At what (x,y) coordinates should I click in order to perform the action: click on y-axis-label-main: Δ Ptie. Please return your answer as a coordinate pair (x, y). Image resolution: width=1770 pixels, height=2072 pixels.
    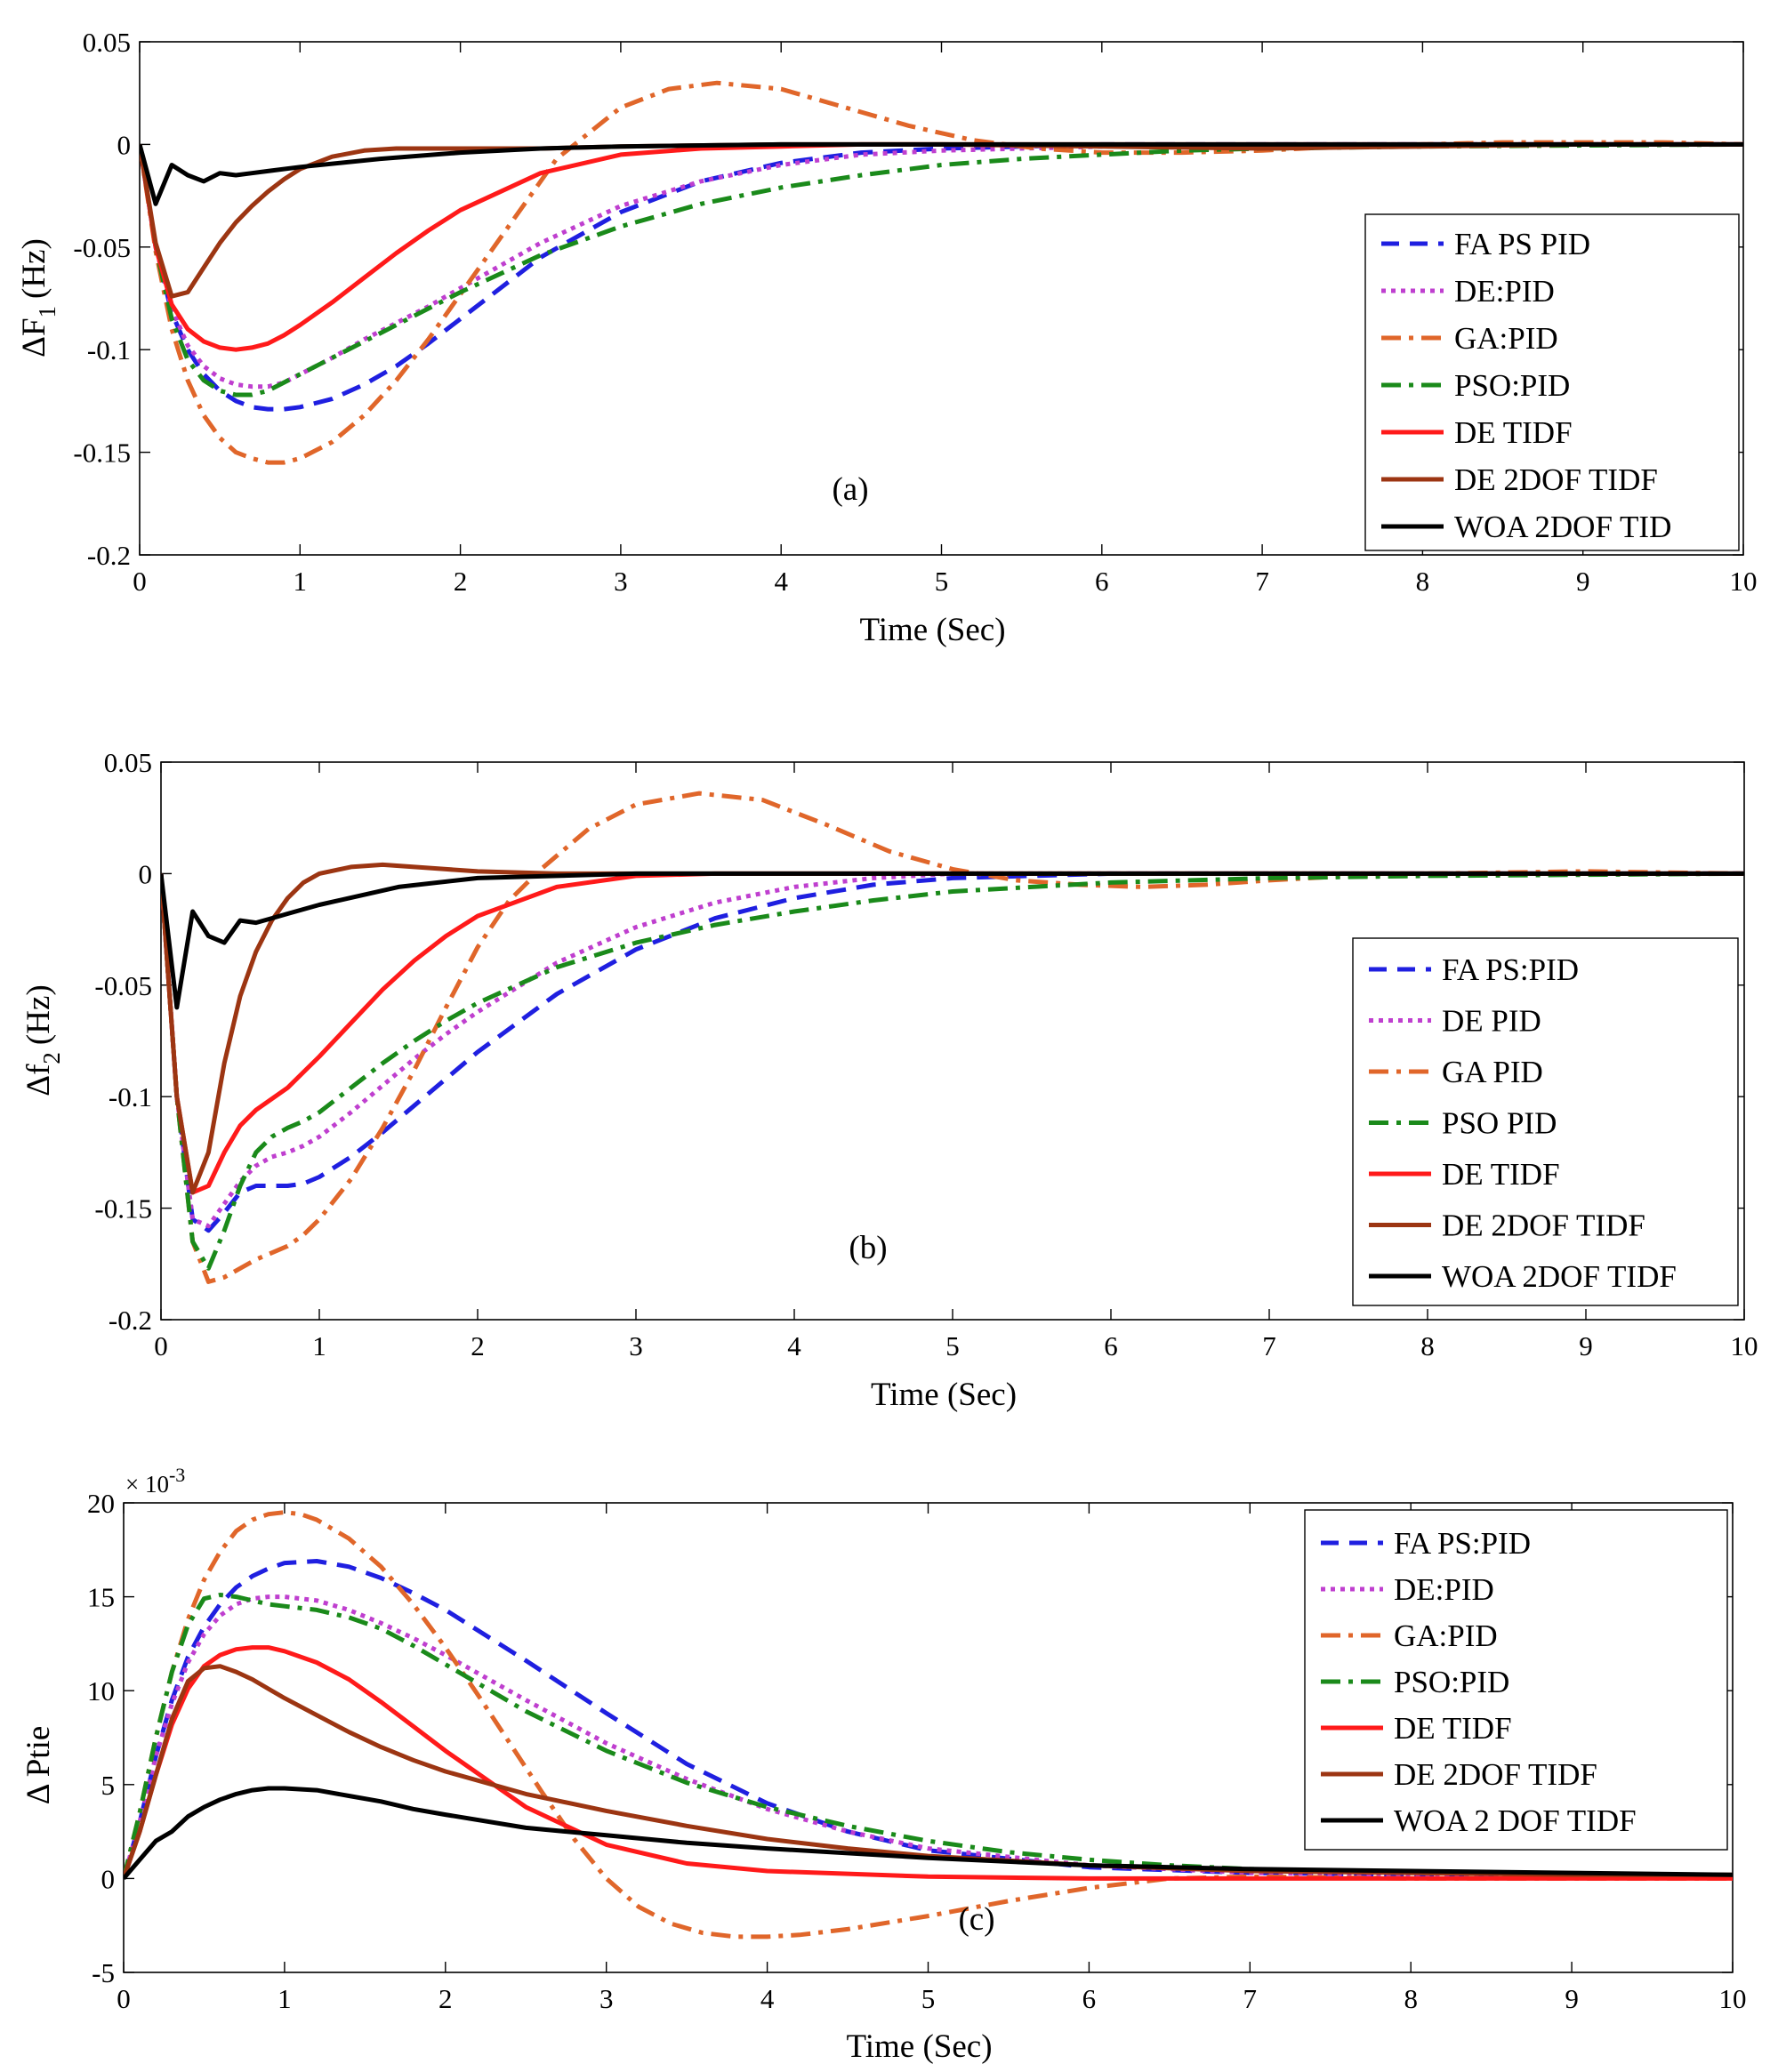
    Looking at the image, I should click on (38, 1765).